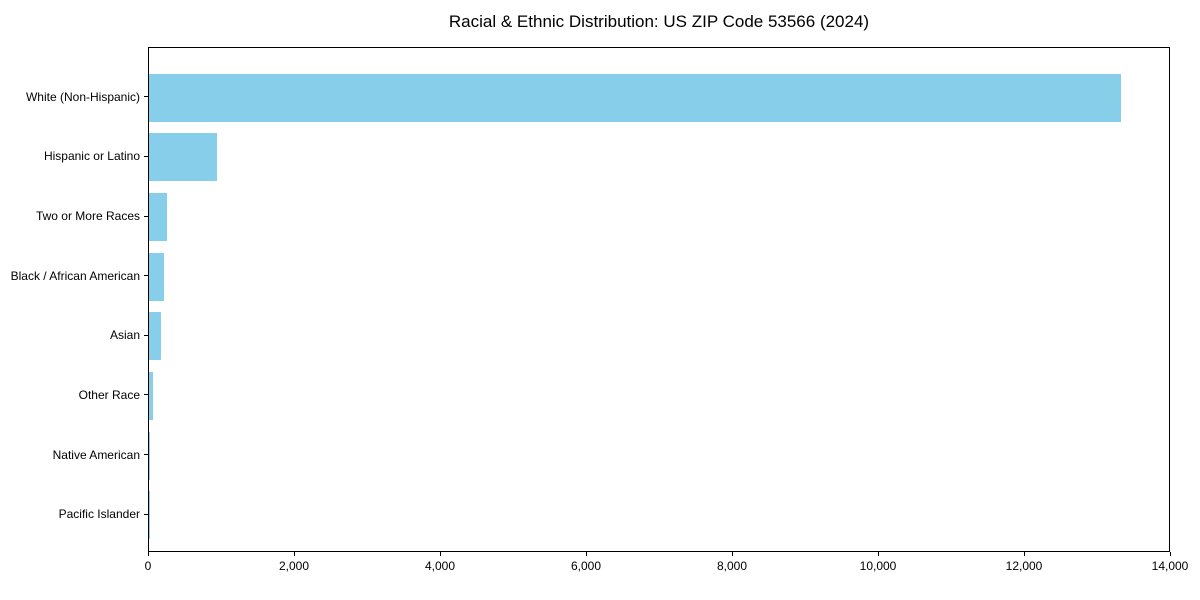 The height and width of the screenshot is (600, 1200). Describe the element at coordinates (87, 216) in the screenshot. I see `y-axis-label: Two or More Races` at that location.